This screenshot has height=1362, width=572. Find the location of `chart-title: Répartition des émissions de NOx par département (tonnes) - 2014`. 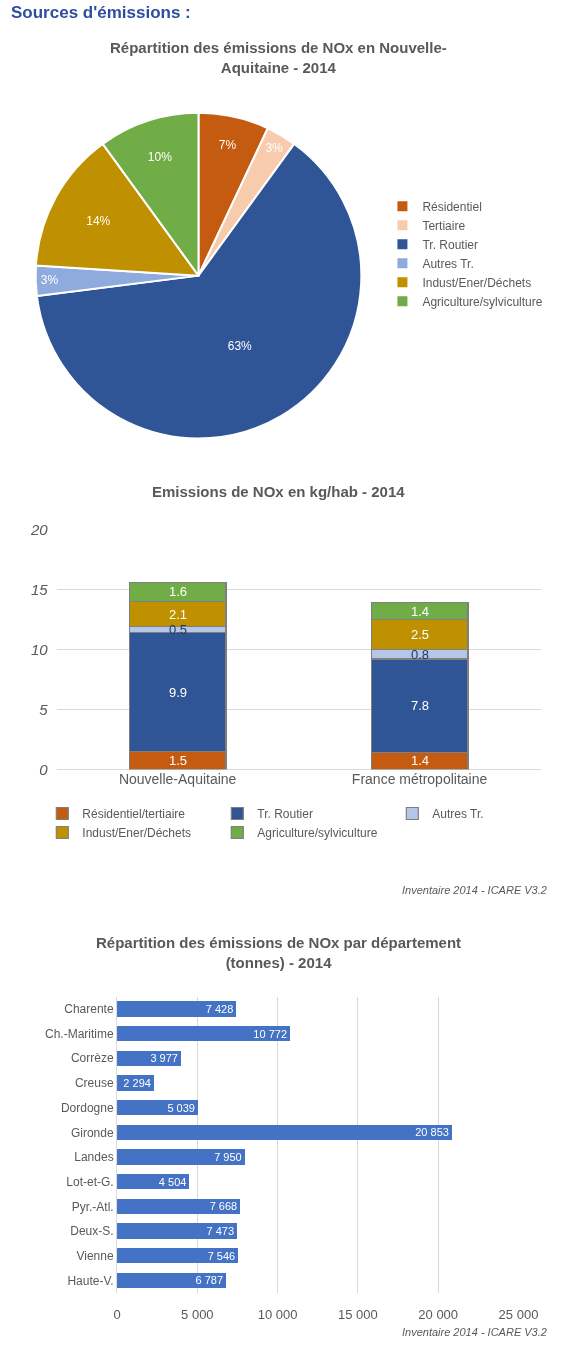

chart-title: Répartition des émissions de NOx par département (tonnes) - 2014 is located at coordinates (279, 952).